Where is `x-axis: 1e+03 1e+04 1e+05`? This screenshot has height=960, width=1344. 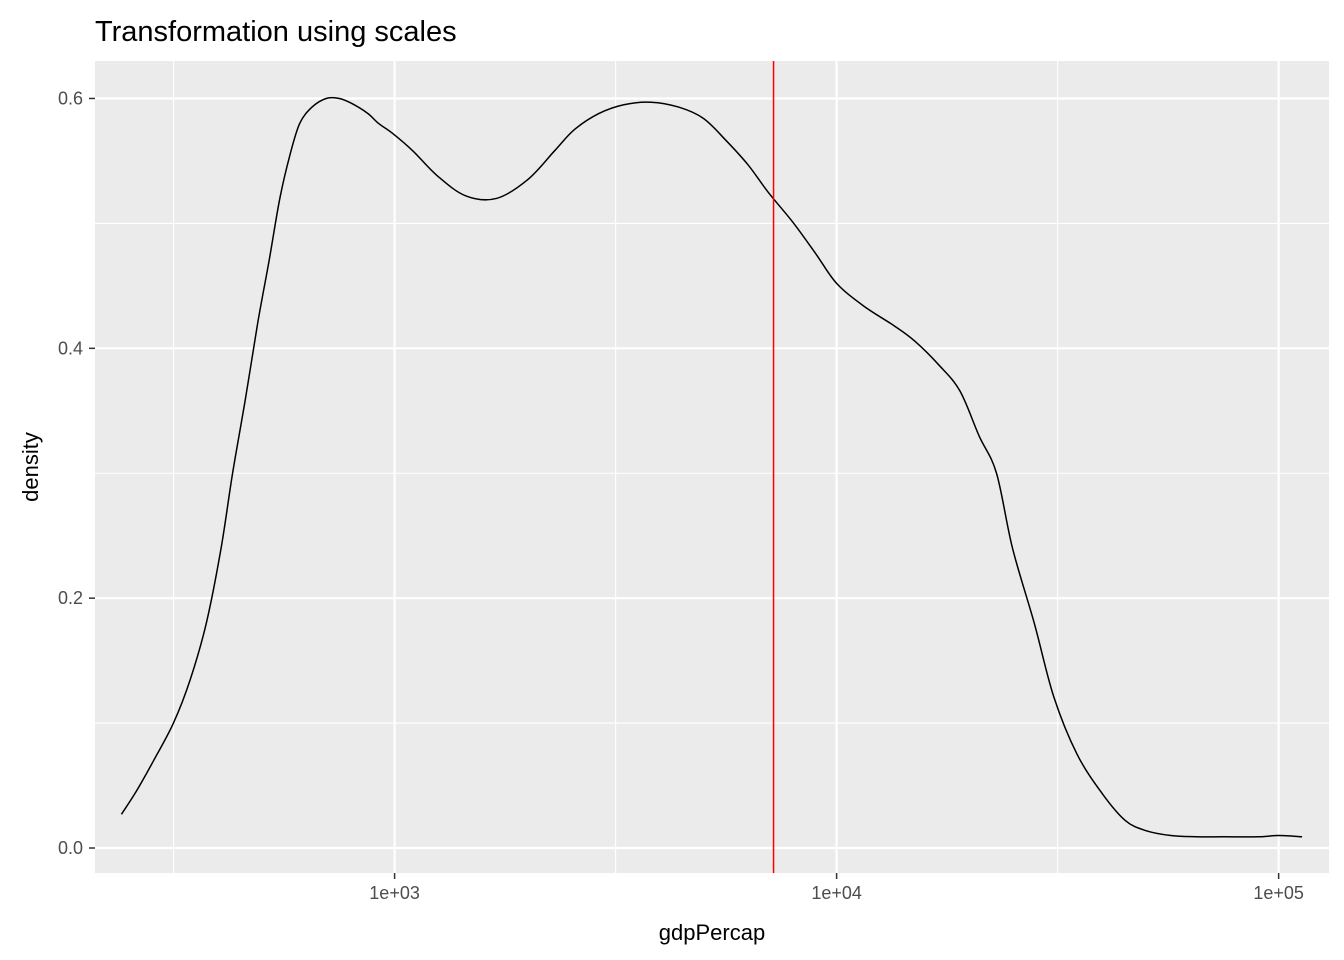 x-axis: 1e+03 1e+04 1e+05 is located at coordinates (836, 888).